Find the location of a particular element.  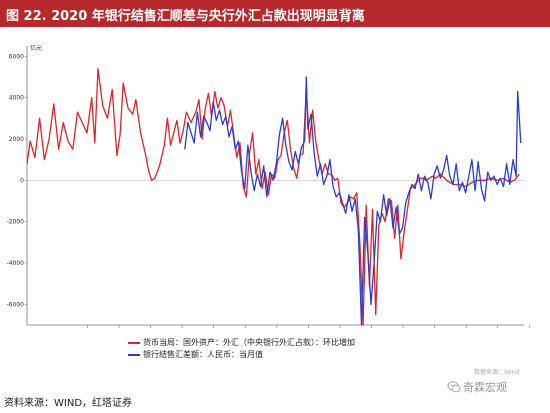

legend-item-series-2: 银行结售汇差额：人民币：当月值 is located at coordinates (241, 355).